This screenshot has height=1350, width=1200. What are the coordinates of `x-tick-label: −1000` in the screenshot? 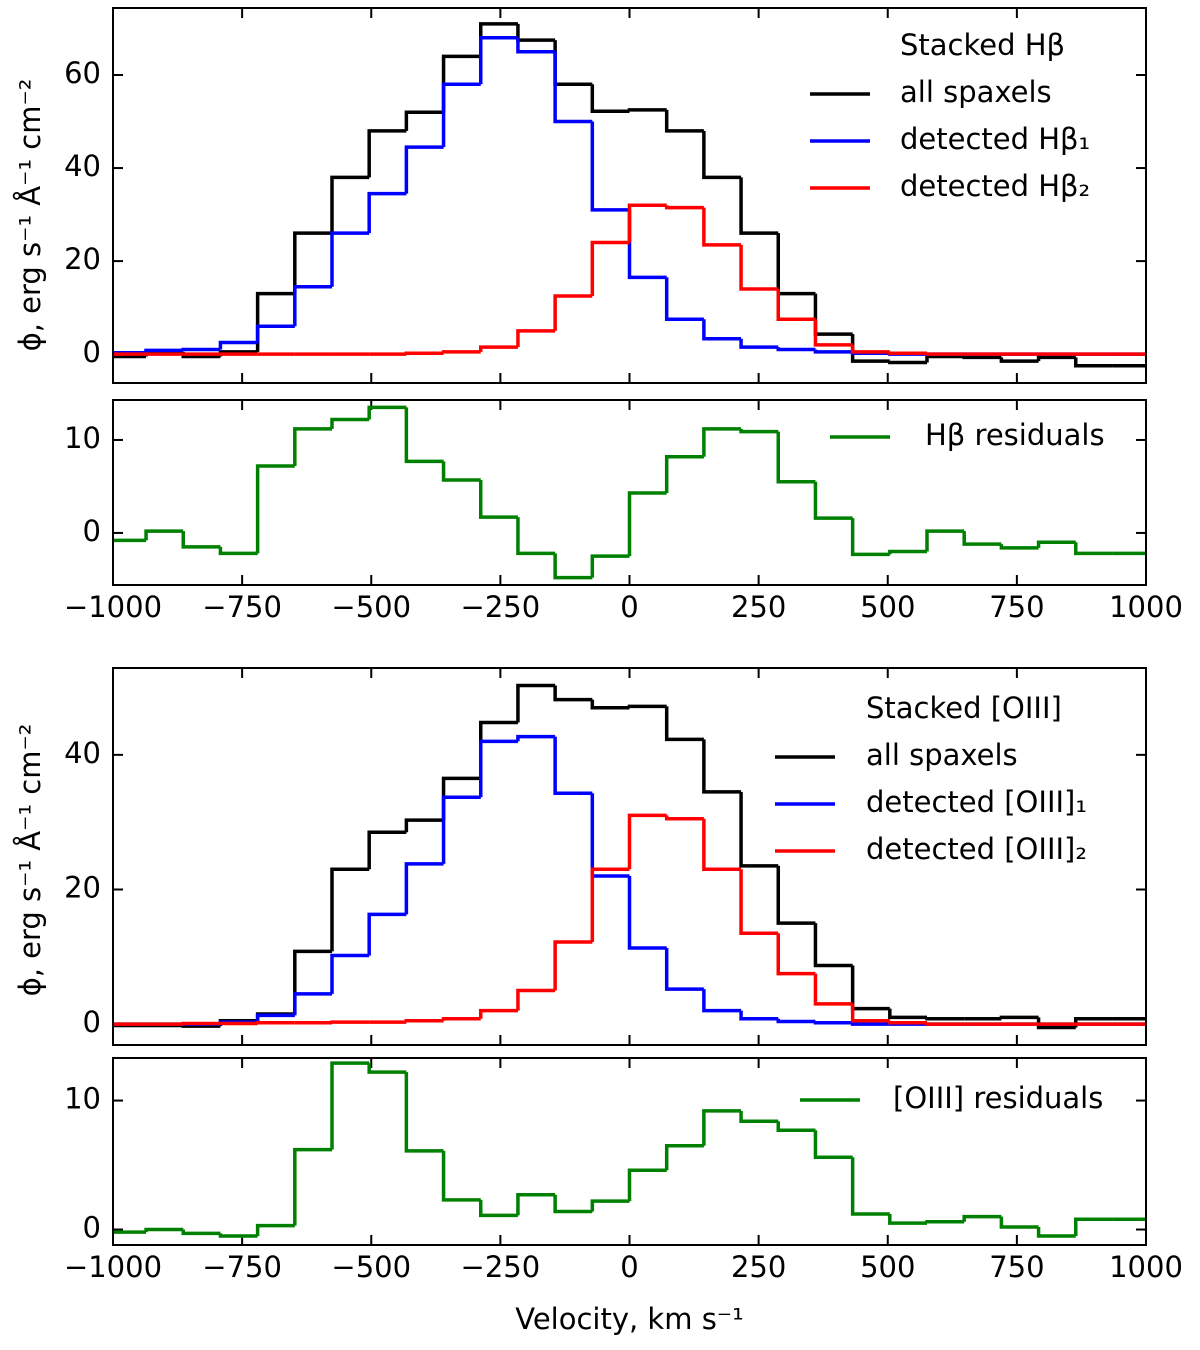 It's located at (113, 1267).